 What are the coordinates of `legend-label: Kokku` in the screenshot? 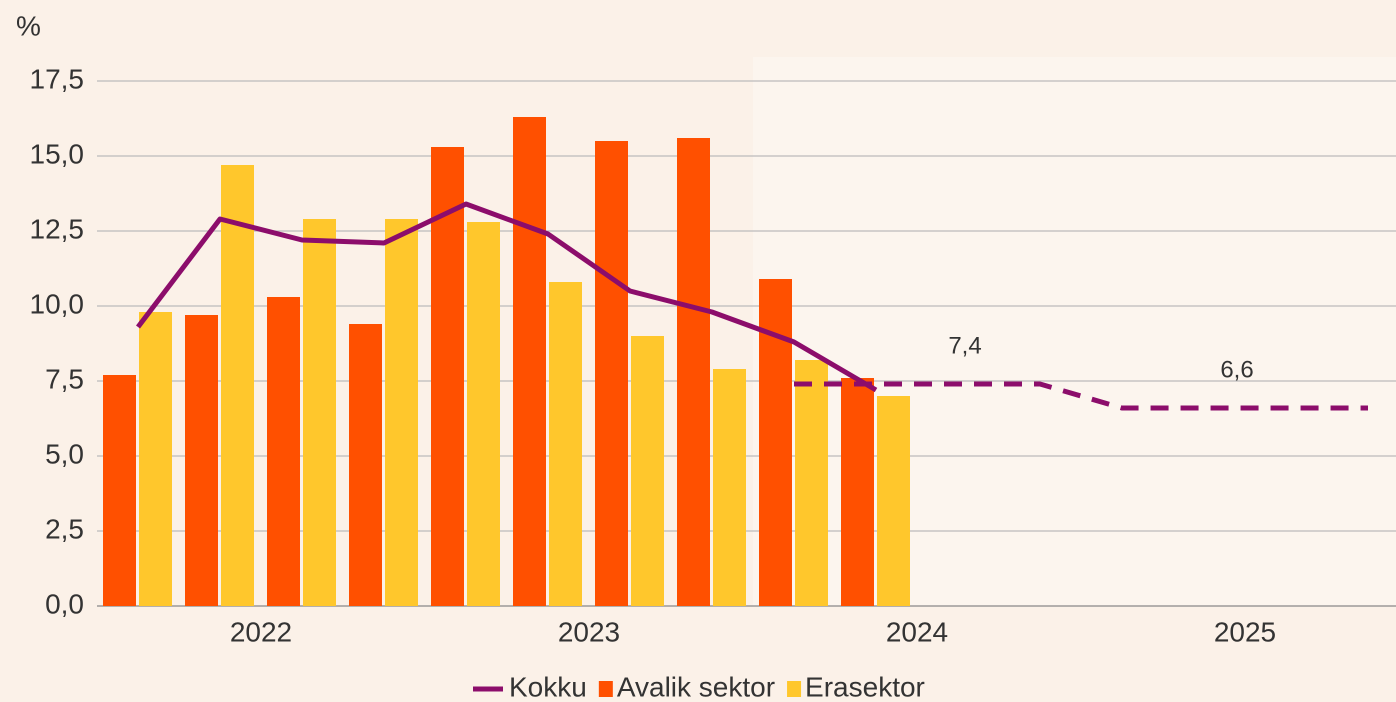 It's located at (548, 686).